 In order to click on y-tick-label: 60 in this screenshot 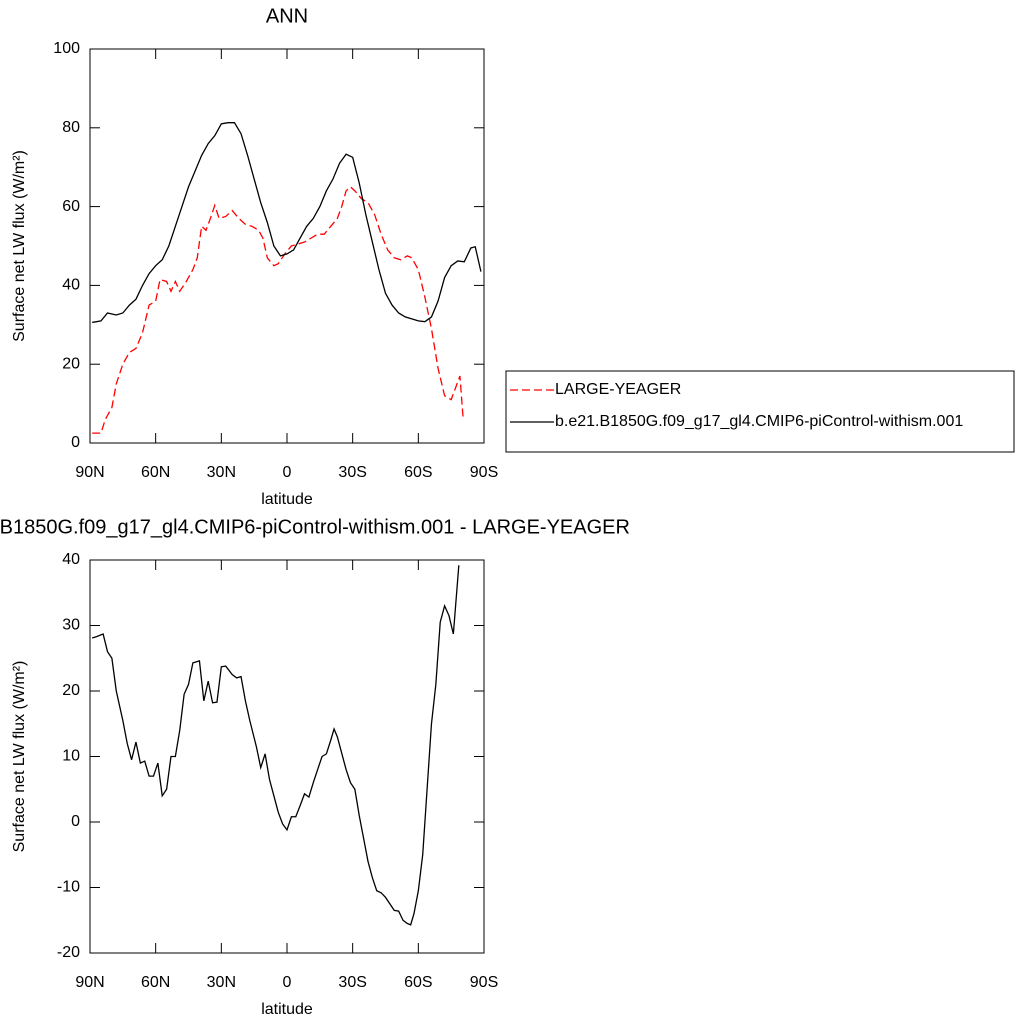, I will do `click(71, 206)`.